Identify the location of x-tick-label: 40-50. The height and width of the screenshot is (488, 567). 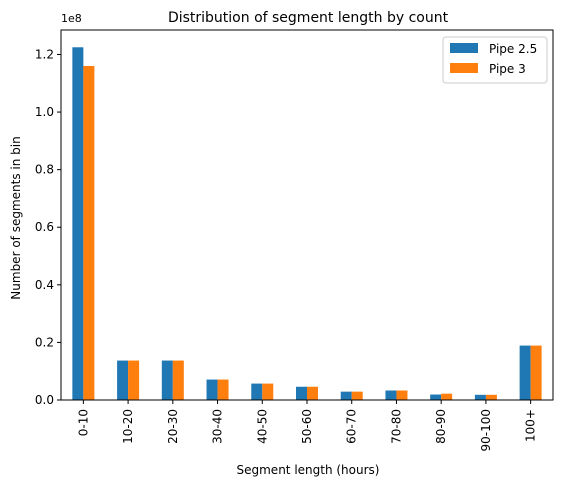
(262, 426).